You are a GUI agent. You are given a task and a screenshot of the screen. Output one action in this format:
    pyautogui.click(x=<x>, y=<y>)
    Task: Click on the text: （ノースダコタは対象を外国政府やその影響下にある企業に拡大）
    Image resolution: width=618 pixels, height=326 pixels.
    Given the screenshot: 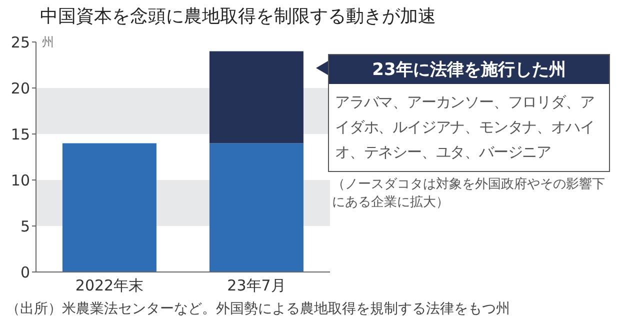 What is the action you would take?
    pyautogui.click(x=468, y=194)
    